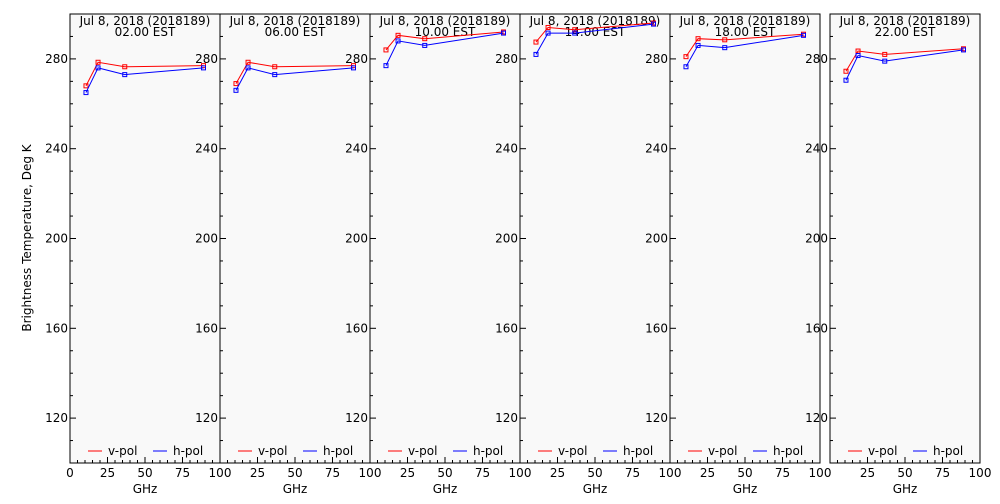  What do you see at coordinates (27, 237) in the screenshot?
I see `y-axis-label: Brightness Temperature, Deg K` at bounding box center [27, 237].